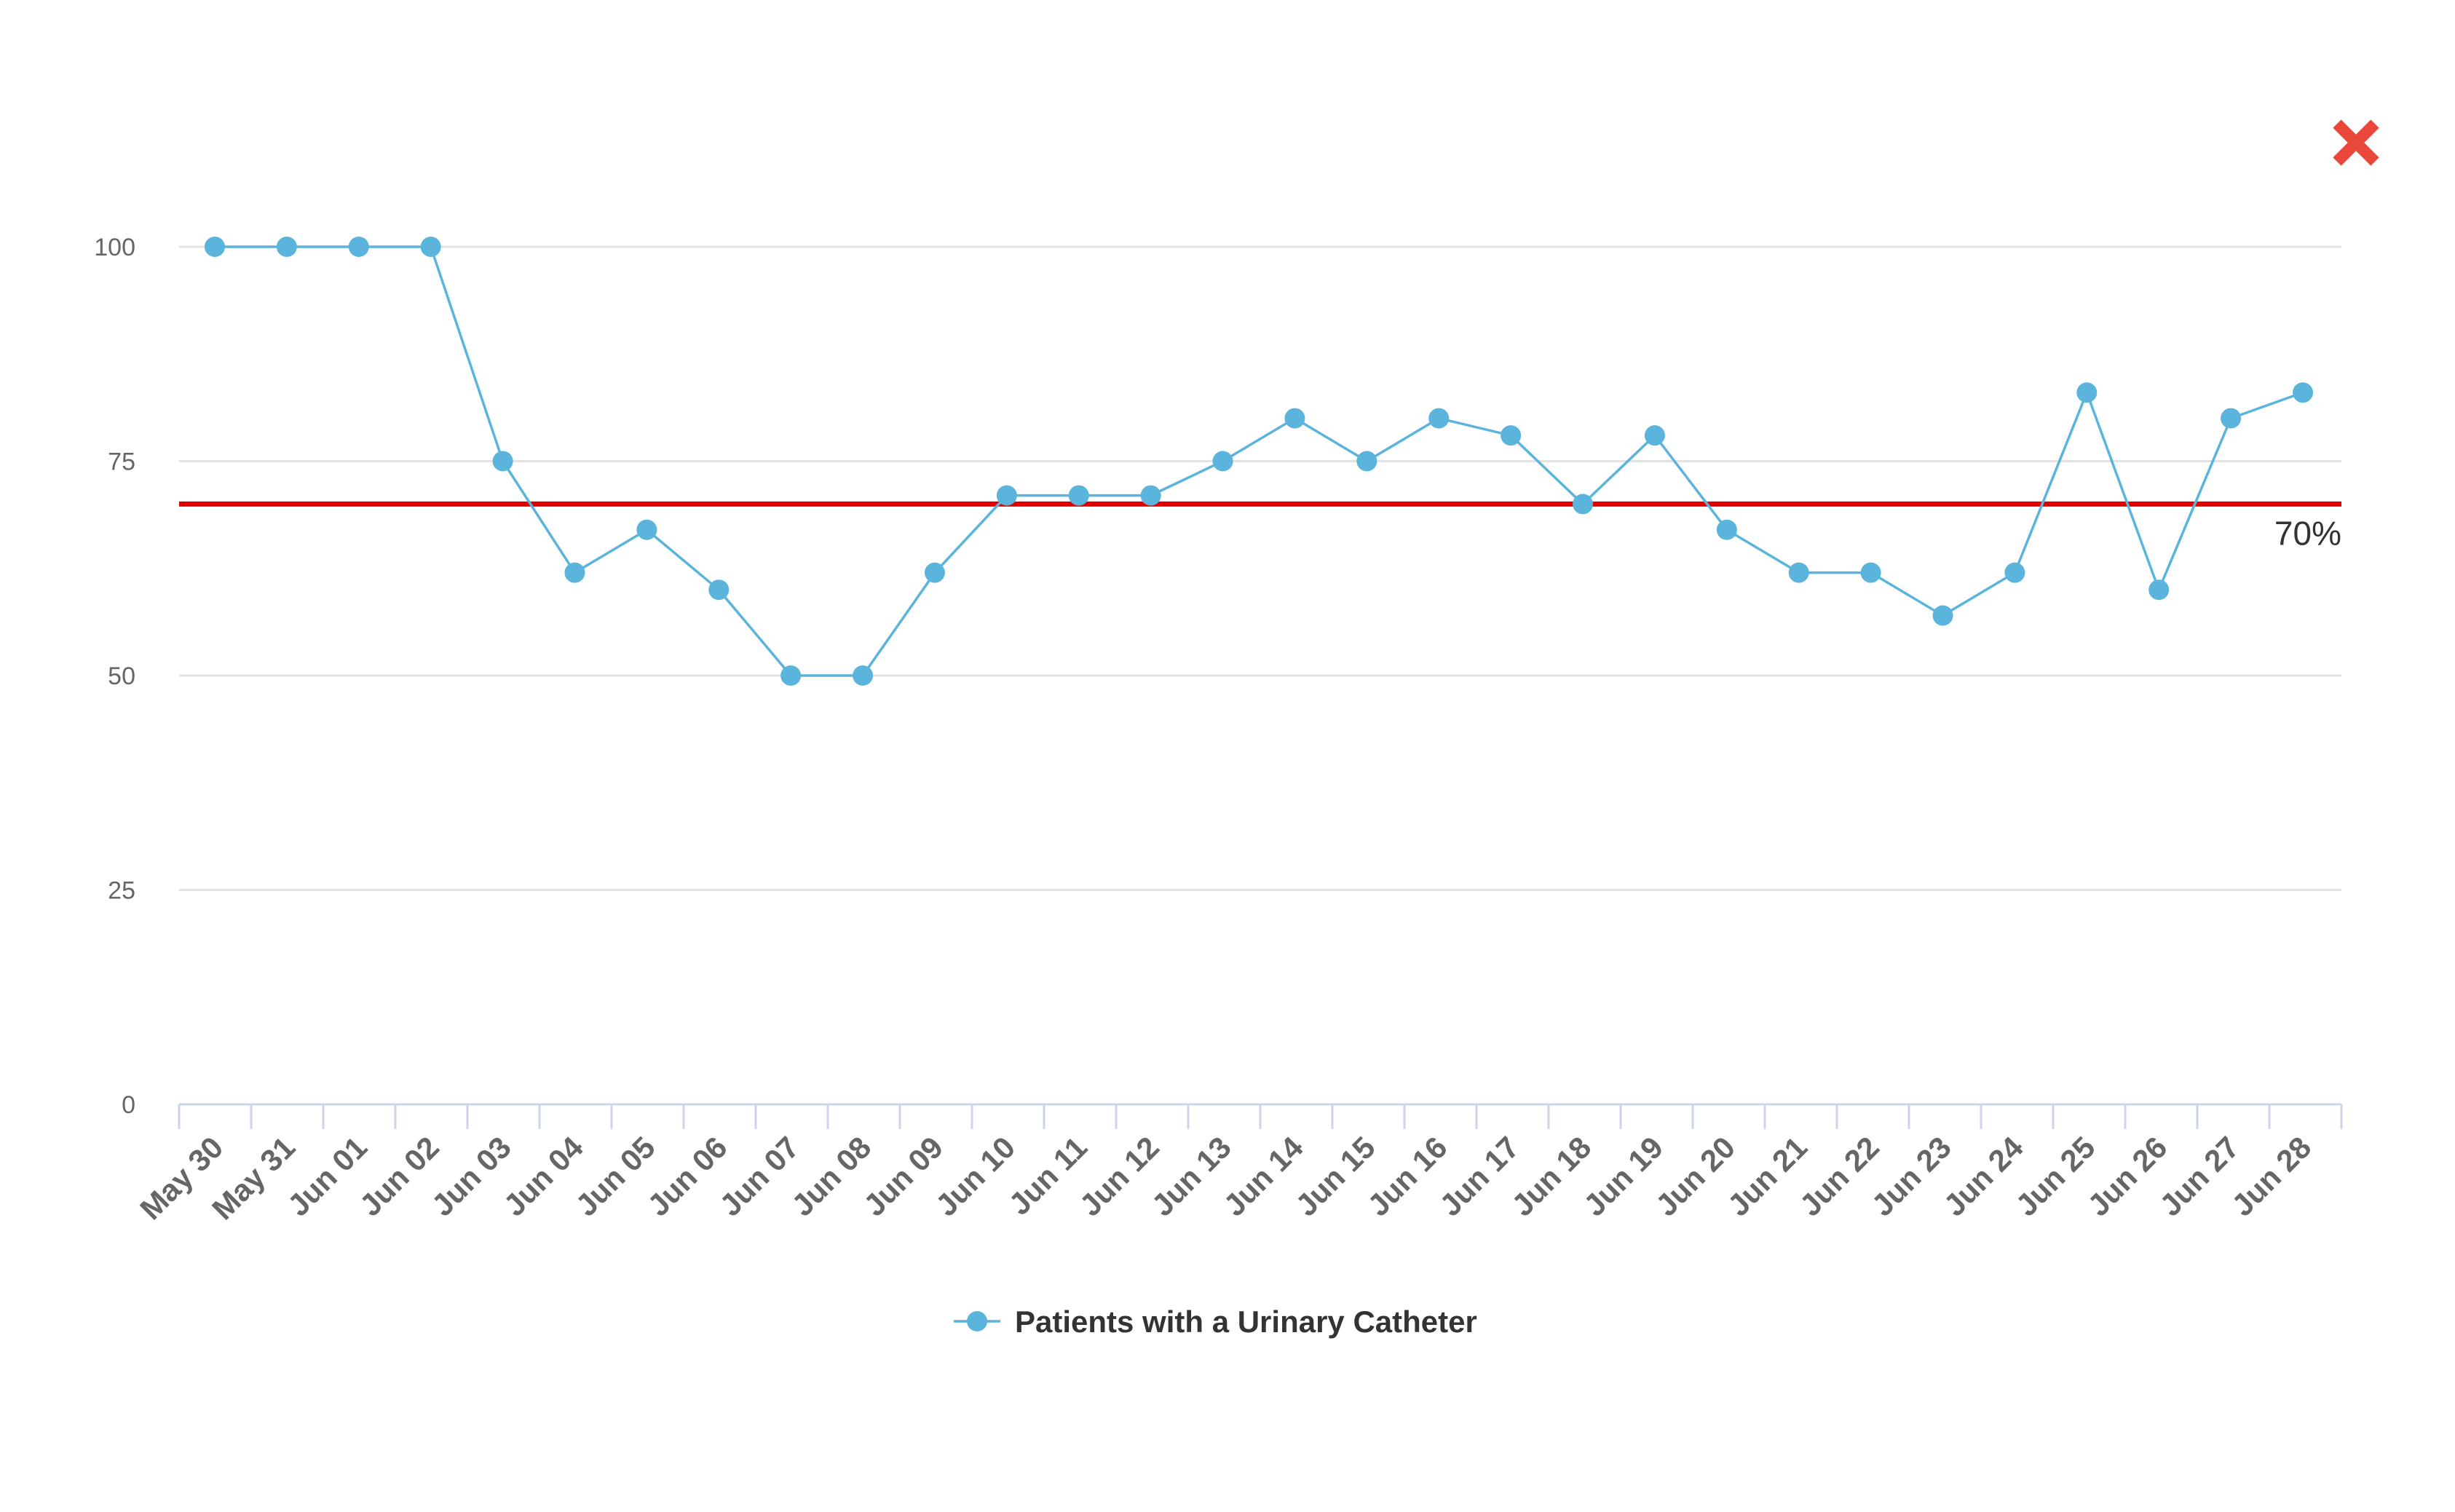 The width and height of the screenshot is (2455, 1512). Describe the element at coordinates (114, 247) in the screenshot. I see `y-tick-label: 100` at that location.